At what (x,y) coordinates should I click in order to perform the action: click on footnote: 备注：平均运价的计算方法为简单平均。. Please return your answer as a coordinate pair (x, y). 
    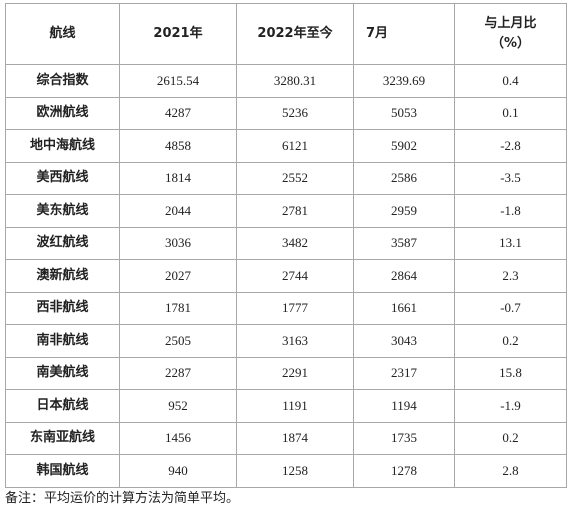
    Looking at the image, I should click on (122, 498).